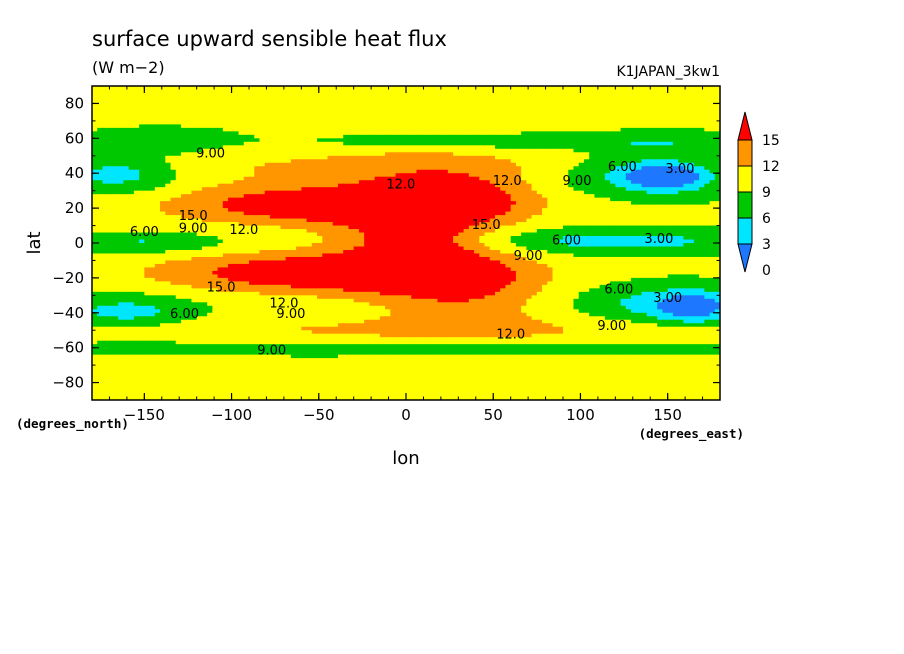  What do you see at coordinates (193, 228) in the screenshot?
I see `contour-label-2: 9.00` at bounding box center [193, 228].